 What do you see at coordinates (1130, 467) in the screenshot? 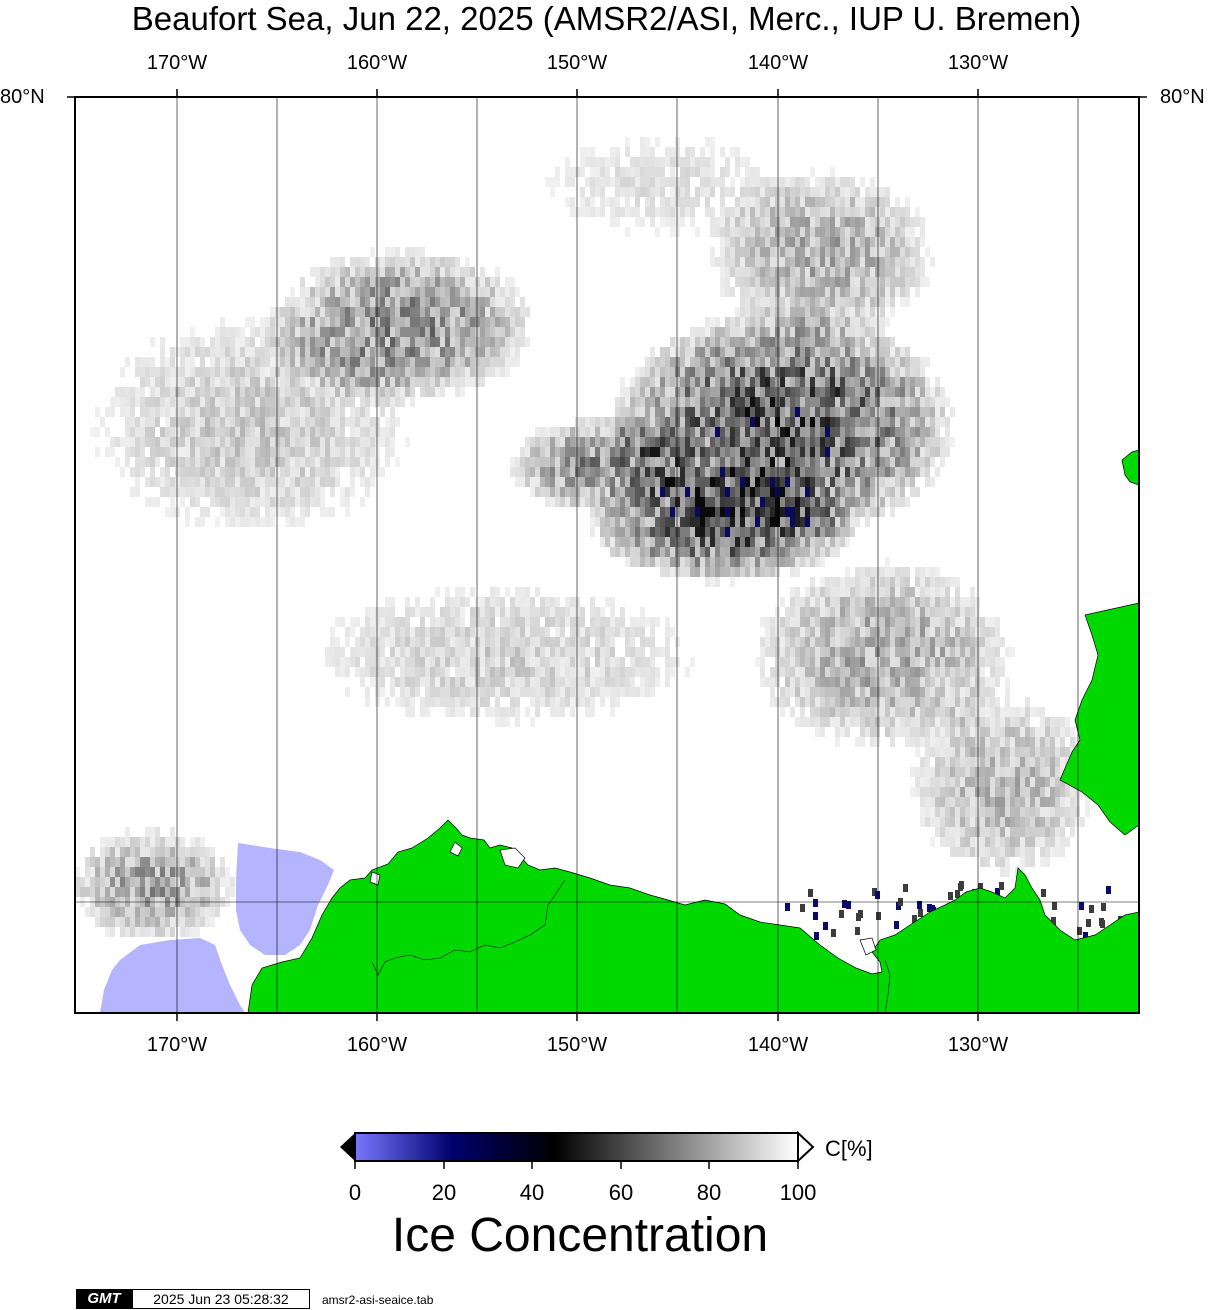
I see `land-prince-patrick-island` at bounding box center [1130, 467].